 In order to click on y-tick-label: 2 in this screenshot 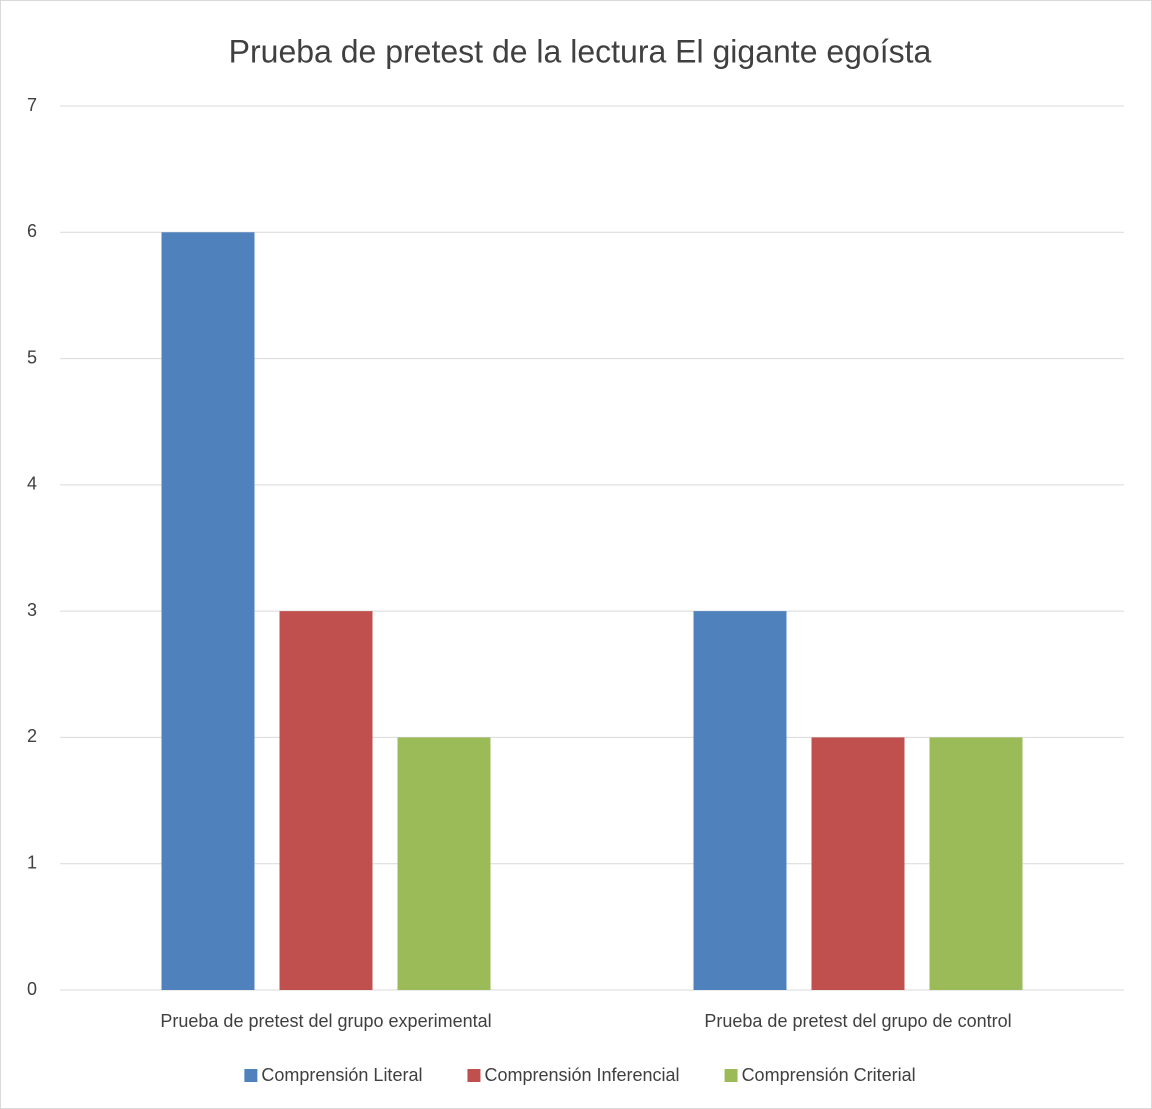, I will do `click(32, 736)`.